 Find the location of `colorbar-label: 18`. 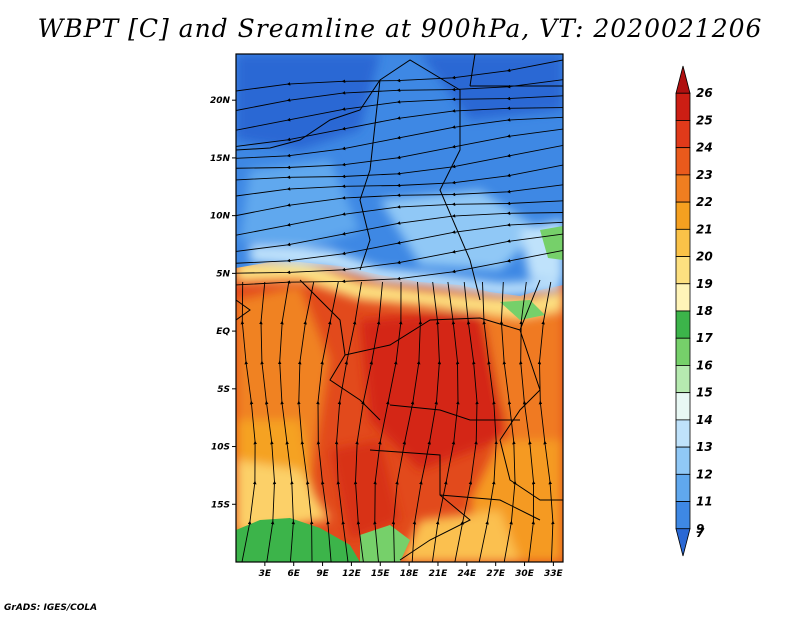

colorbar-label: 18 is located at coordinates (704, 311).